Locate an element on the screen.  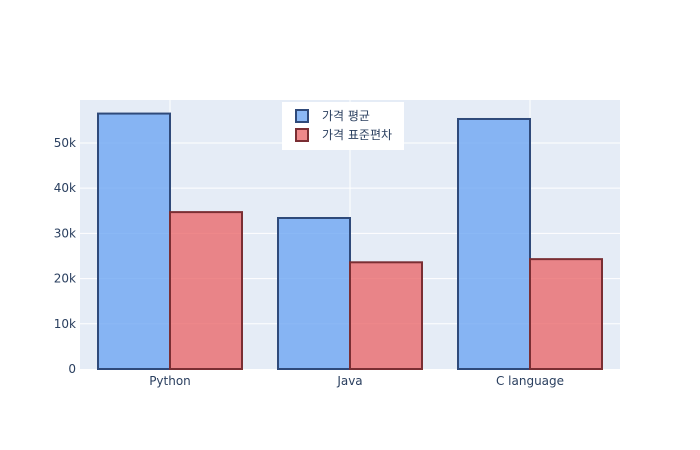
bar-series-0-c-language is located at coordinates (494, 243).